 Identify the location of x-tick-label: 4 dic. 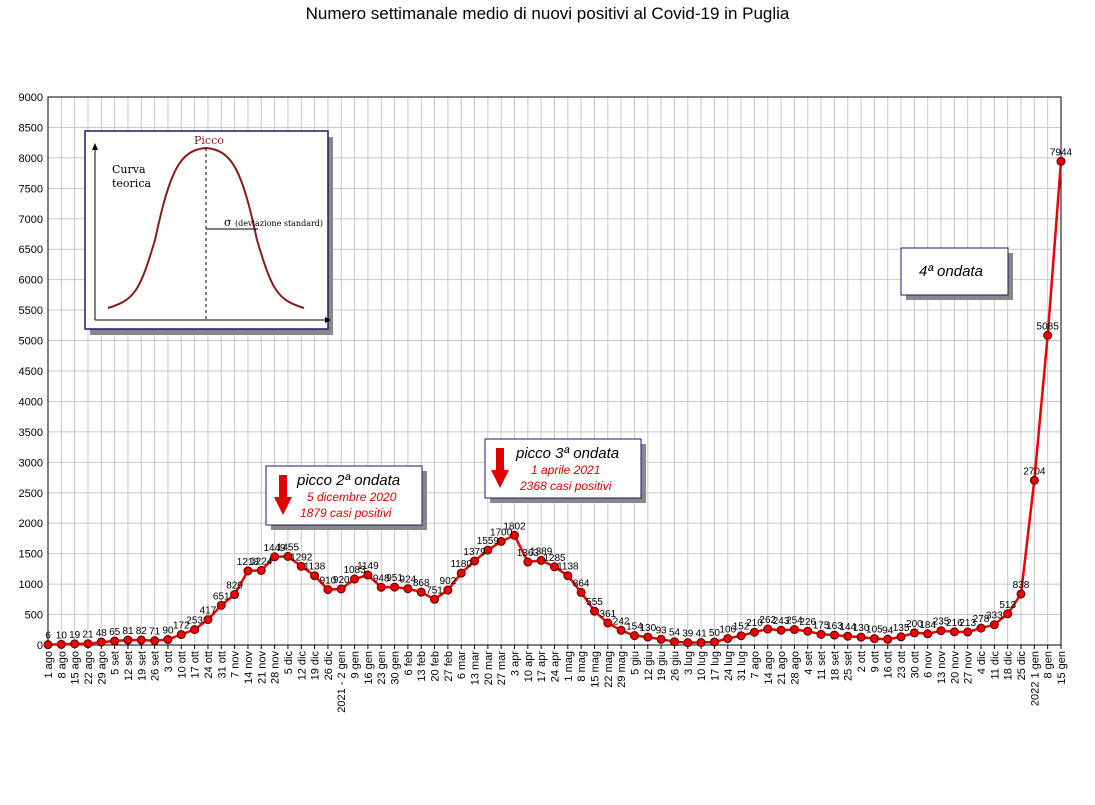
(982, 663).